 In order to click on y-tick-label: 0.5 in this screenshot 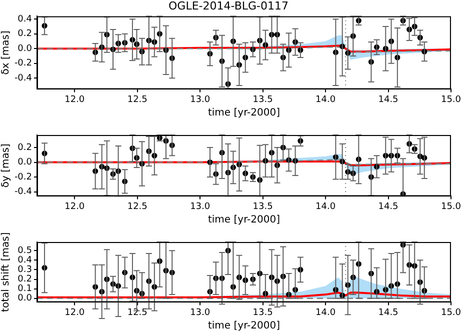, I will do `click(25, 251)`.